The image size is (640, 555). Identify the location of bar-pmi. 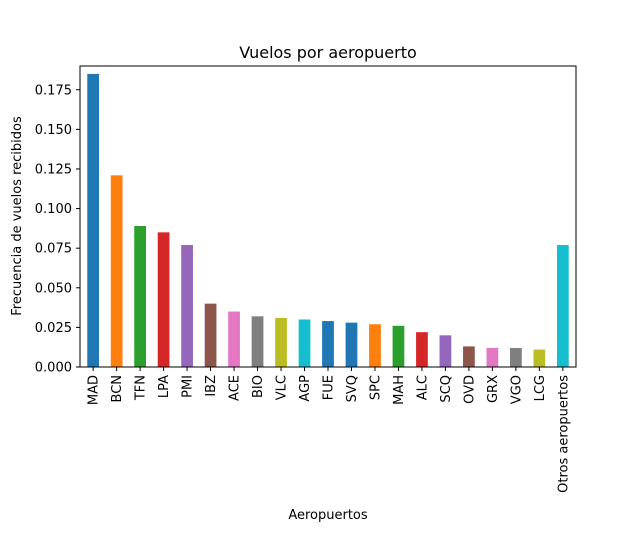
(187, 306).